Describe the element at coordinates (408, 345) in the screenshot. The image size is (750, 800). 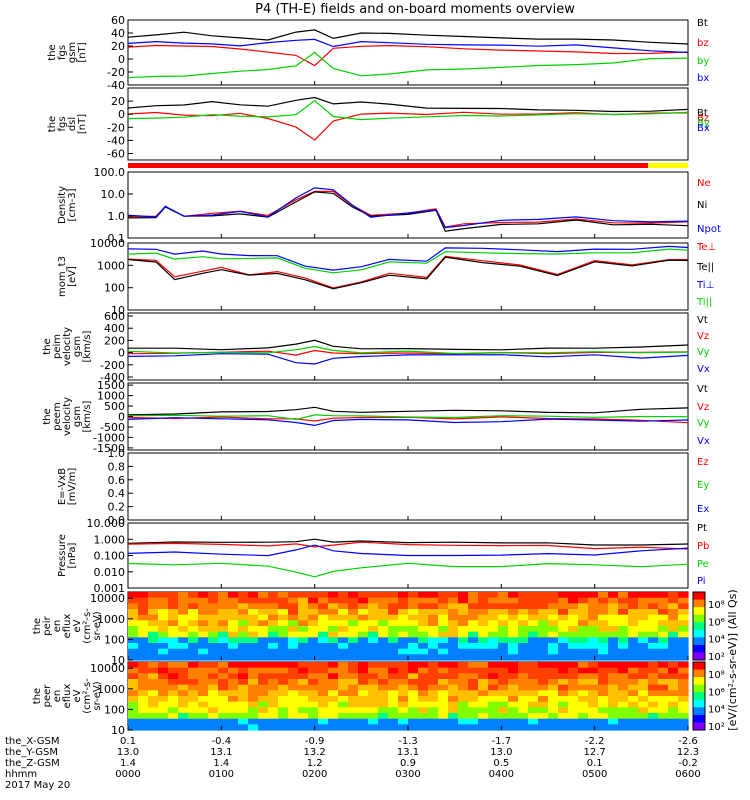
I see `series-line-Vt` at that location.